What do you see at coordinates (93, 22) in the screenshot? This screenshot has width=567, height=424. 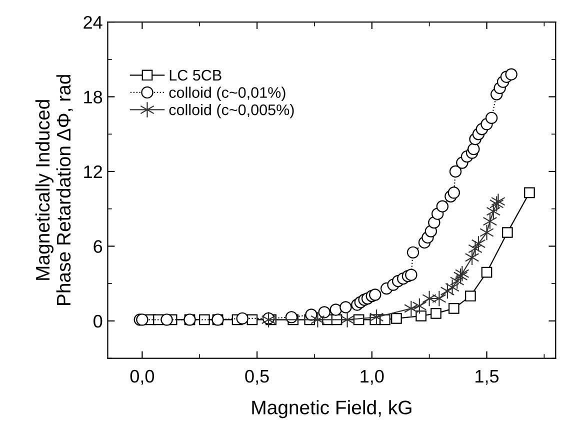 I see `y-tick-label: 24` at bounding box center [93, 22].